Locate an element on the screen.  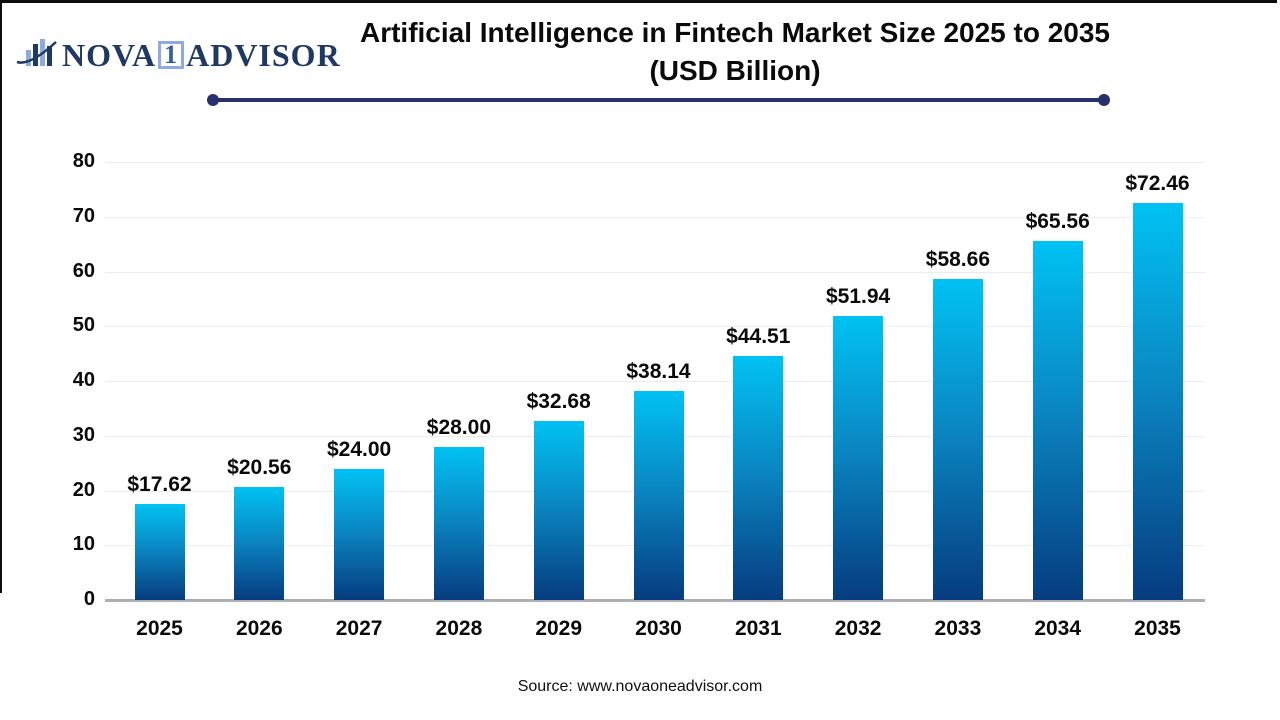
nova-one-advisor-logo: NOVA 1 ADVISOR is located at coordinates (178, 55).